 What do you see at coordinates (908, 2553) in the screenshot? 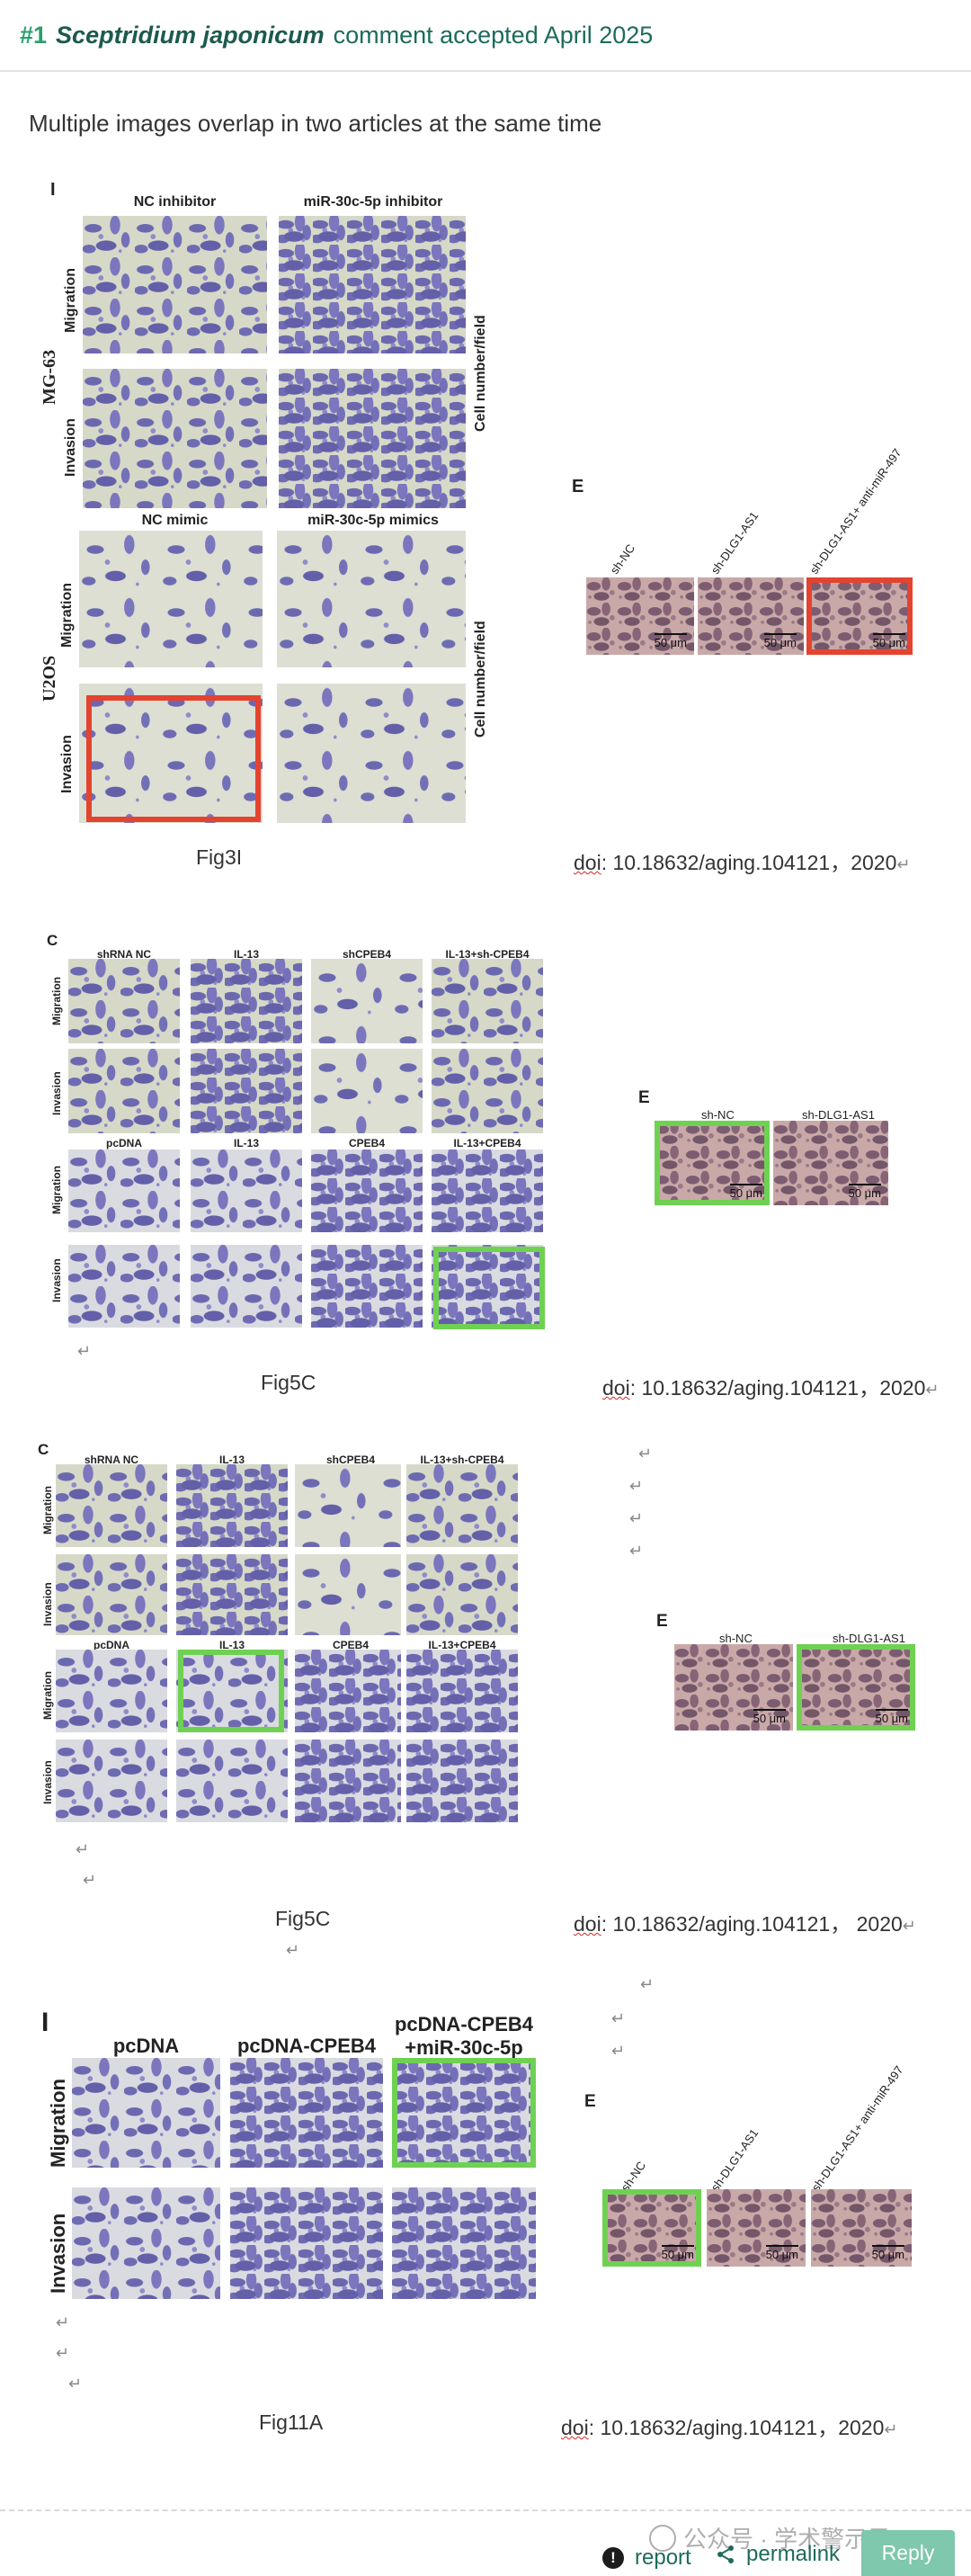
I see `reply-button: Reply` at bounding box center [908, 2553].